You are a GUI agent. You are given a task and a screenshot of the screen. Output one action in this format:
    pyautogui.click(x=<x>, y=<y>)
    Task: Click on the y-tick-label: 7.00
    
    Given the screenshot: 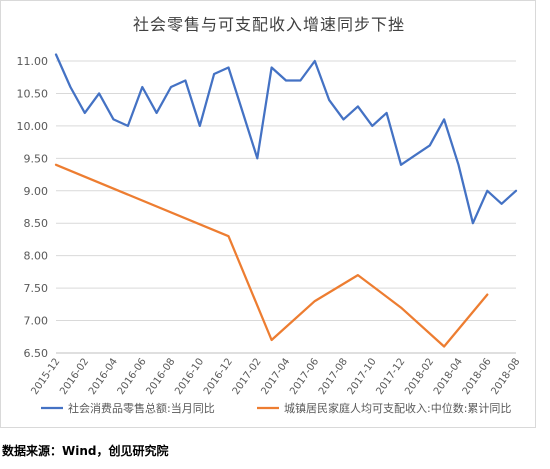 What is the action you would take?
    pyautogui.click(x=36, y=321)
    